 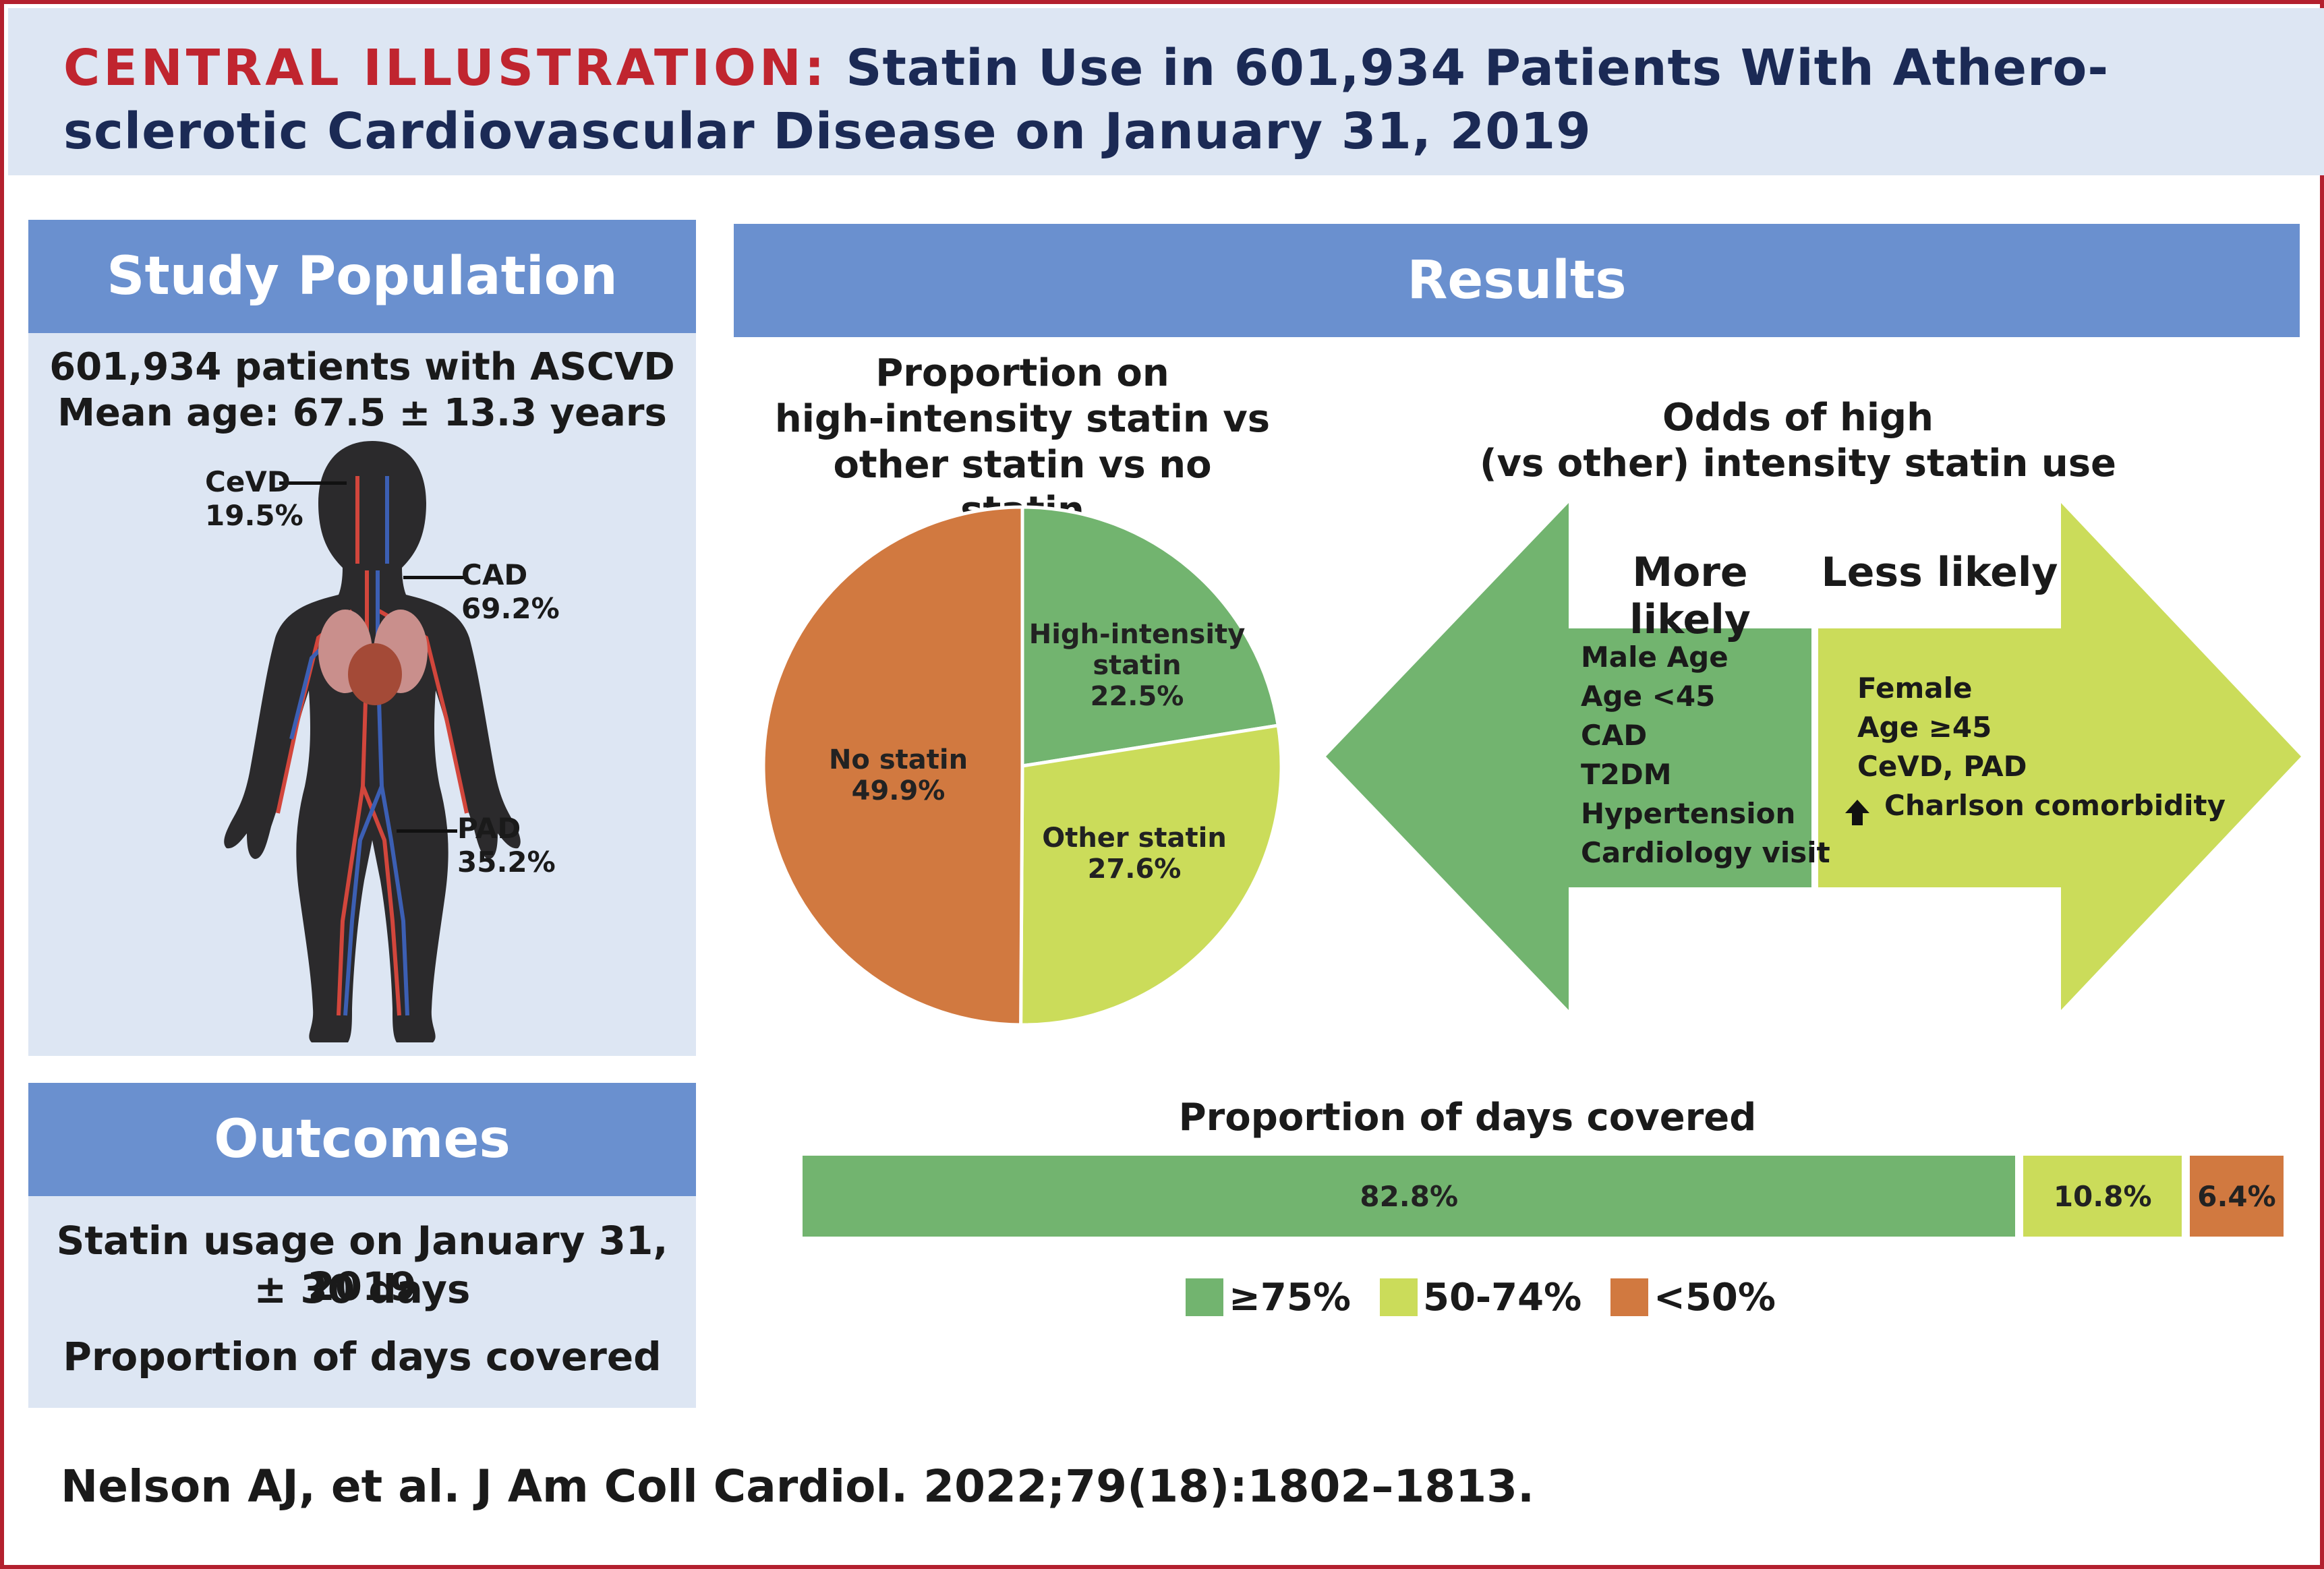 I want to click on outcome-pdc: Proportion of days covered, so click(x=362, y=1357).